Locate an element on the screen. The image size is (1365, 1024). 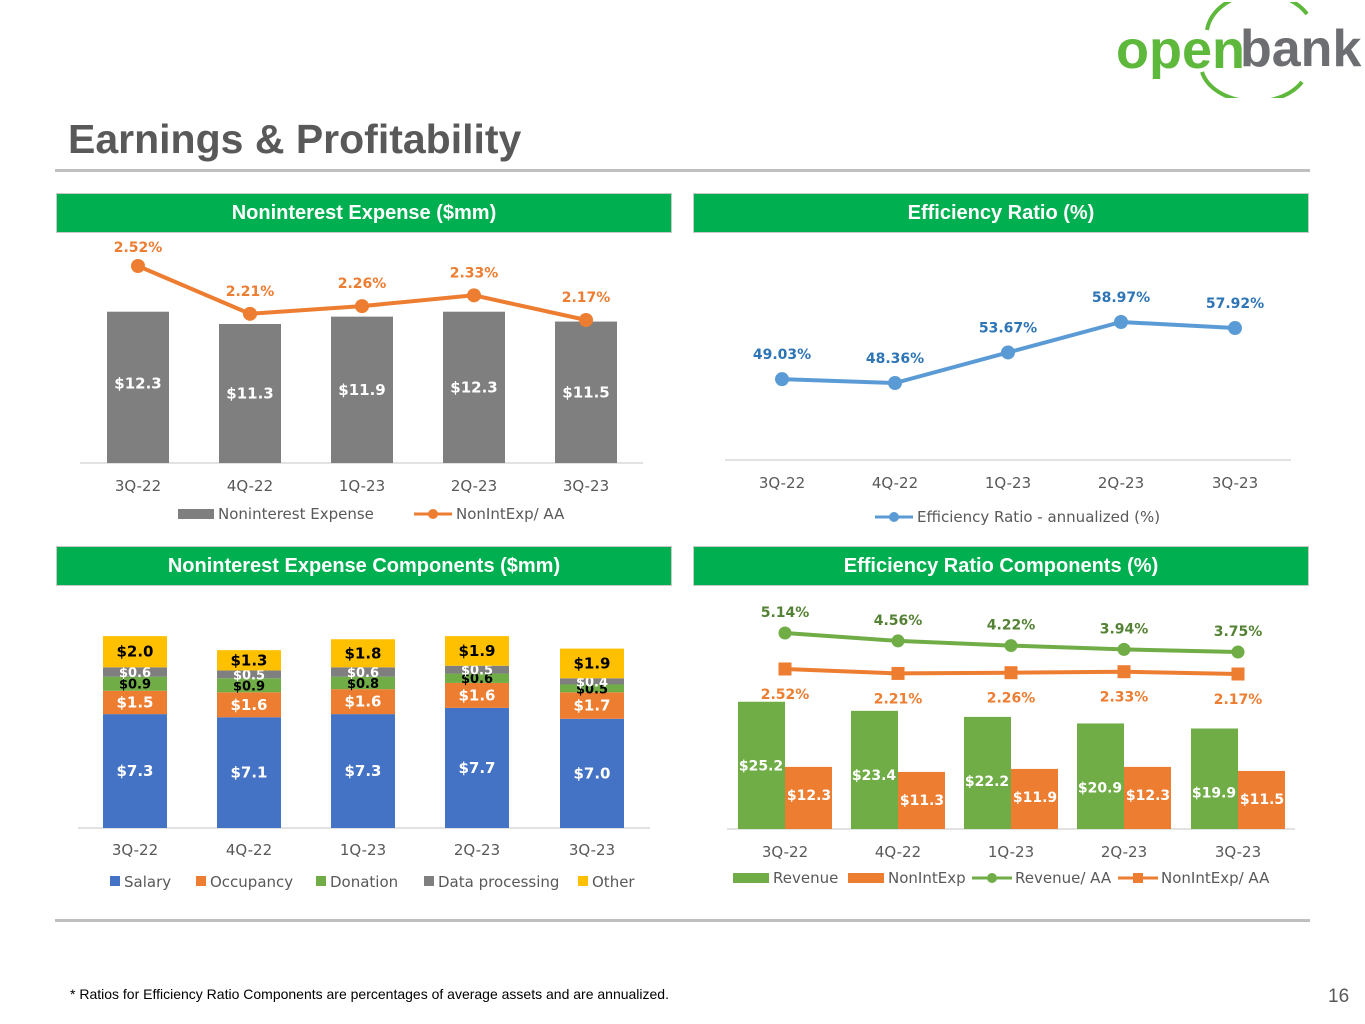
data-label-segment: $1.8 is located at coordinates (362, 653).